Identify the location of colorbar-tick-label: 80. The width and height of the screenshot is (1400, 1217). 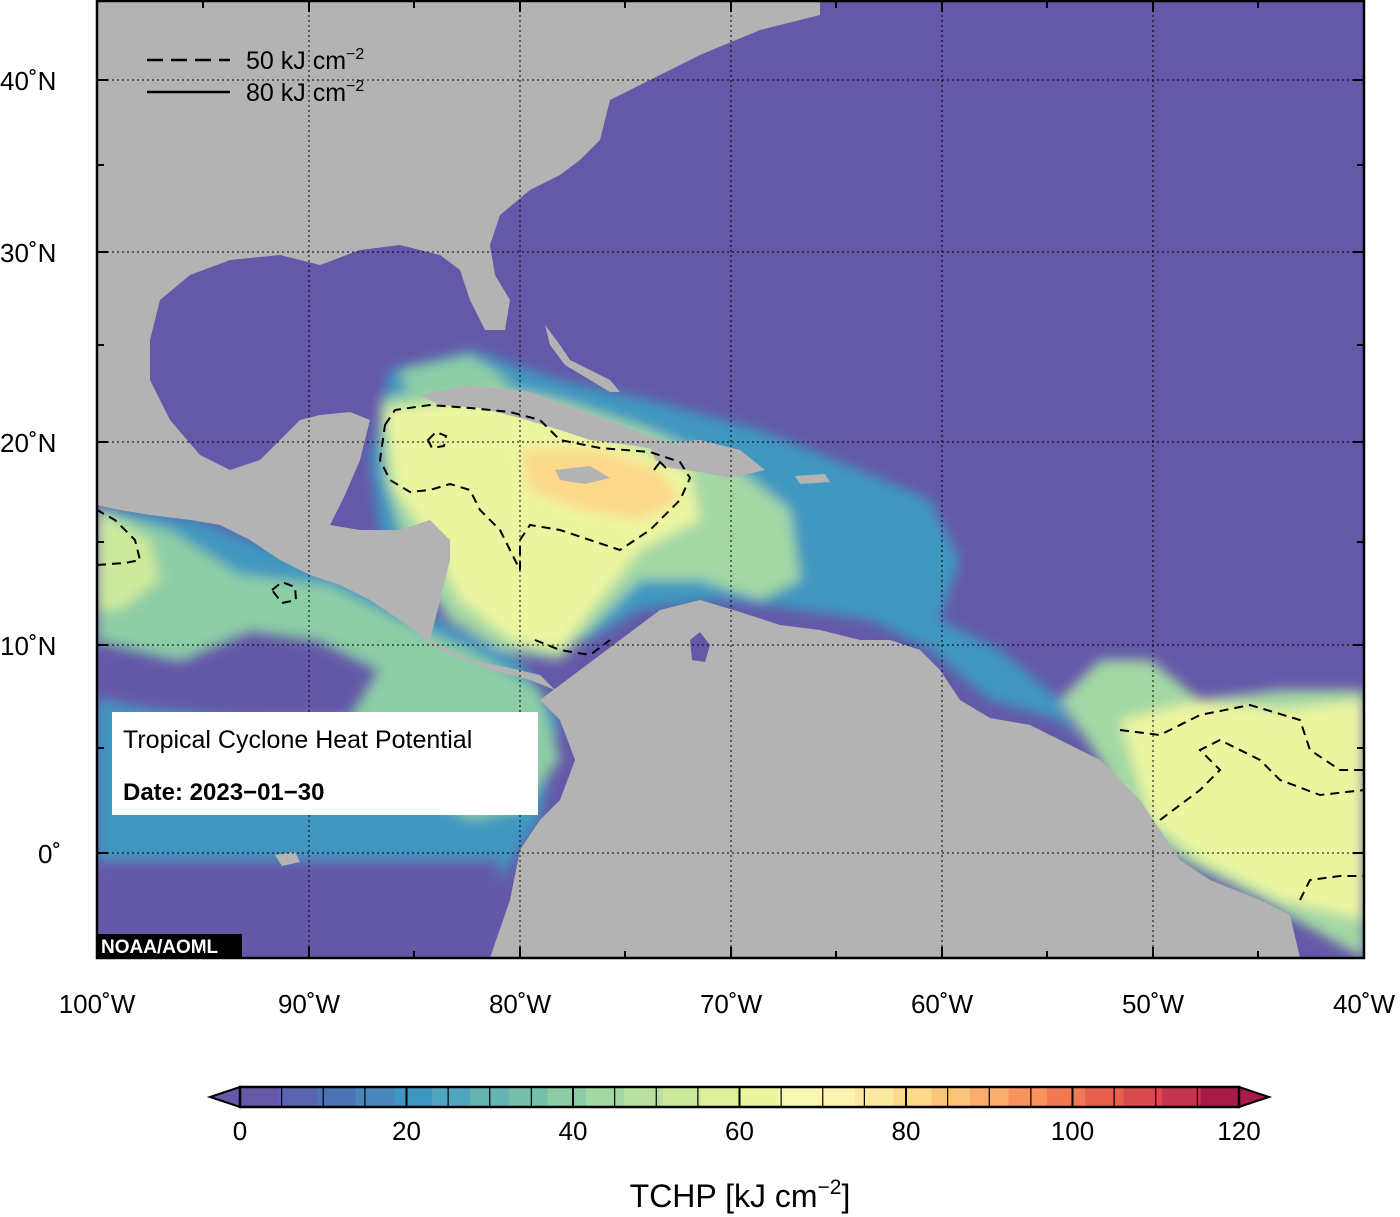
(906, 1131).